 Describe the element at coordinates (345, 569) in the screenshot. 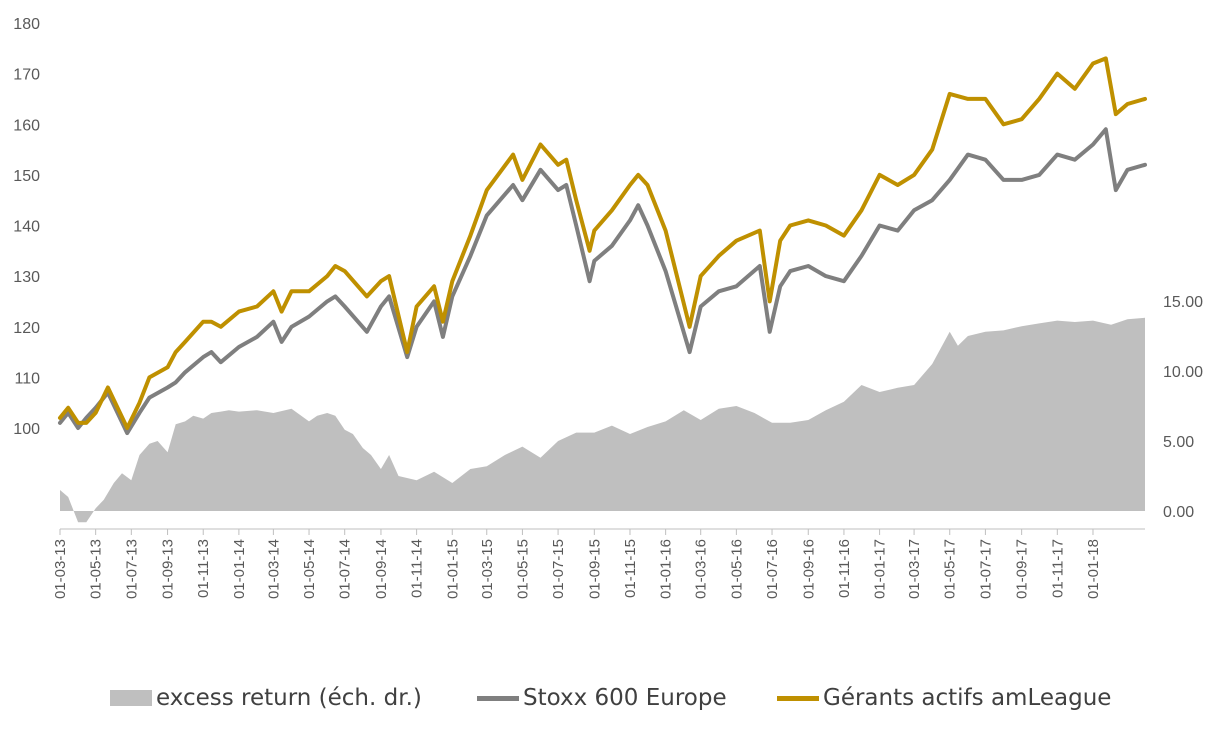

I see `x-tick-label: 01-07-14` at that location.